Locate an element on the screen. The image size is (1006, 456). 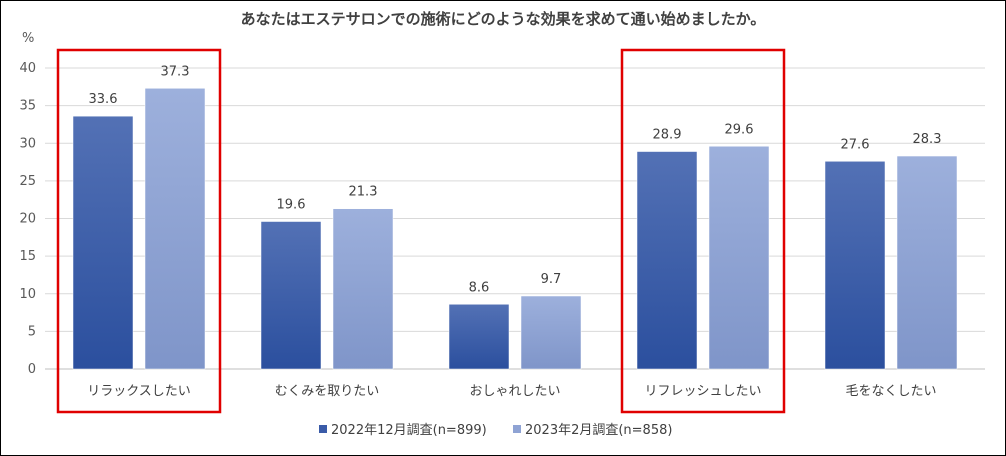
data-label: 29.6 is located at coordinates (739, 129).